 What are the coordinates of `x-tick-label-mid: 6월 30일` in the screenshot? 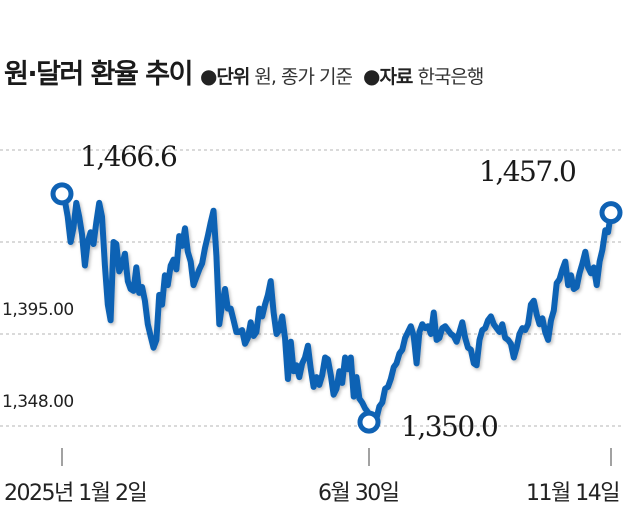 It's located at (359, 493).